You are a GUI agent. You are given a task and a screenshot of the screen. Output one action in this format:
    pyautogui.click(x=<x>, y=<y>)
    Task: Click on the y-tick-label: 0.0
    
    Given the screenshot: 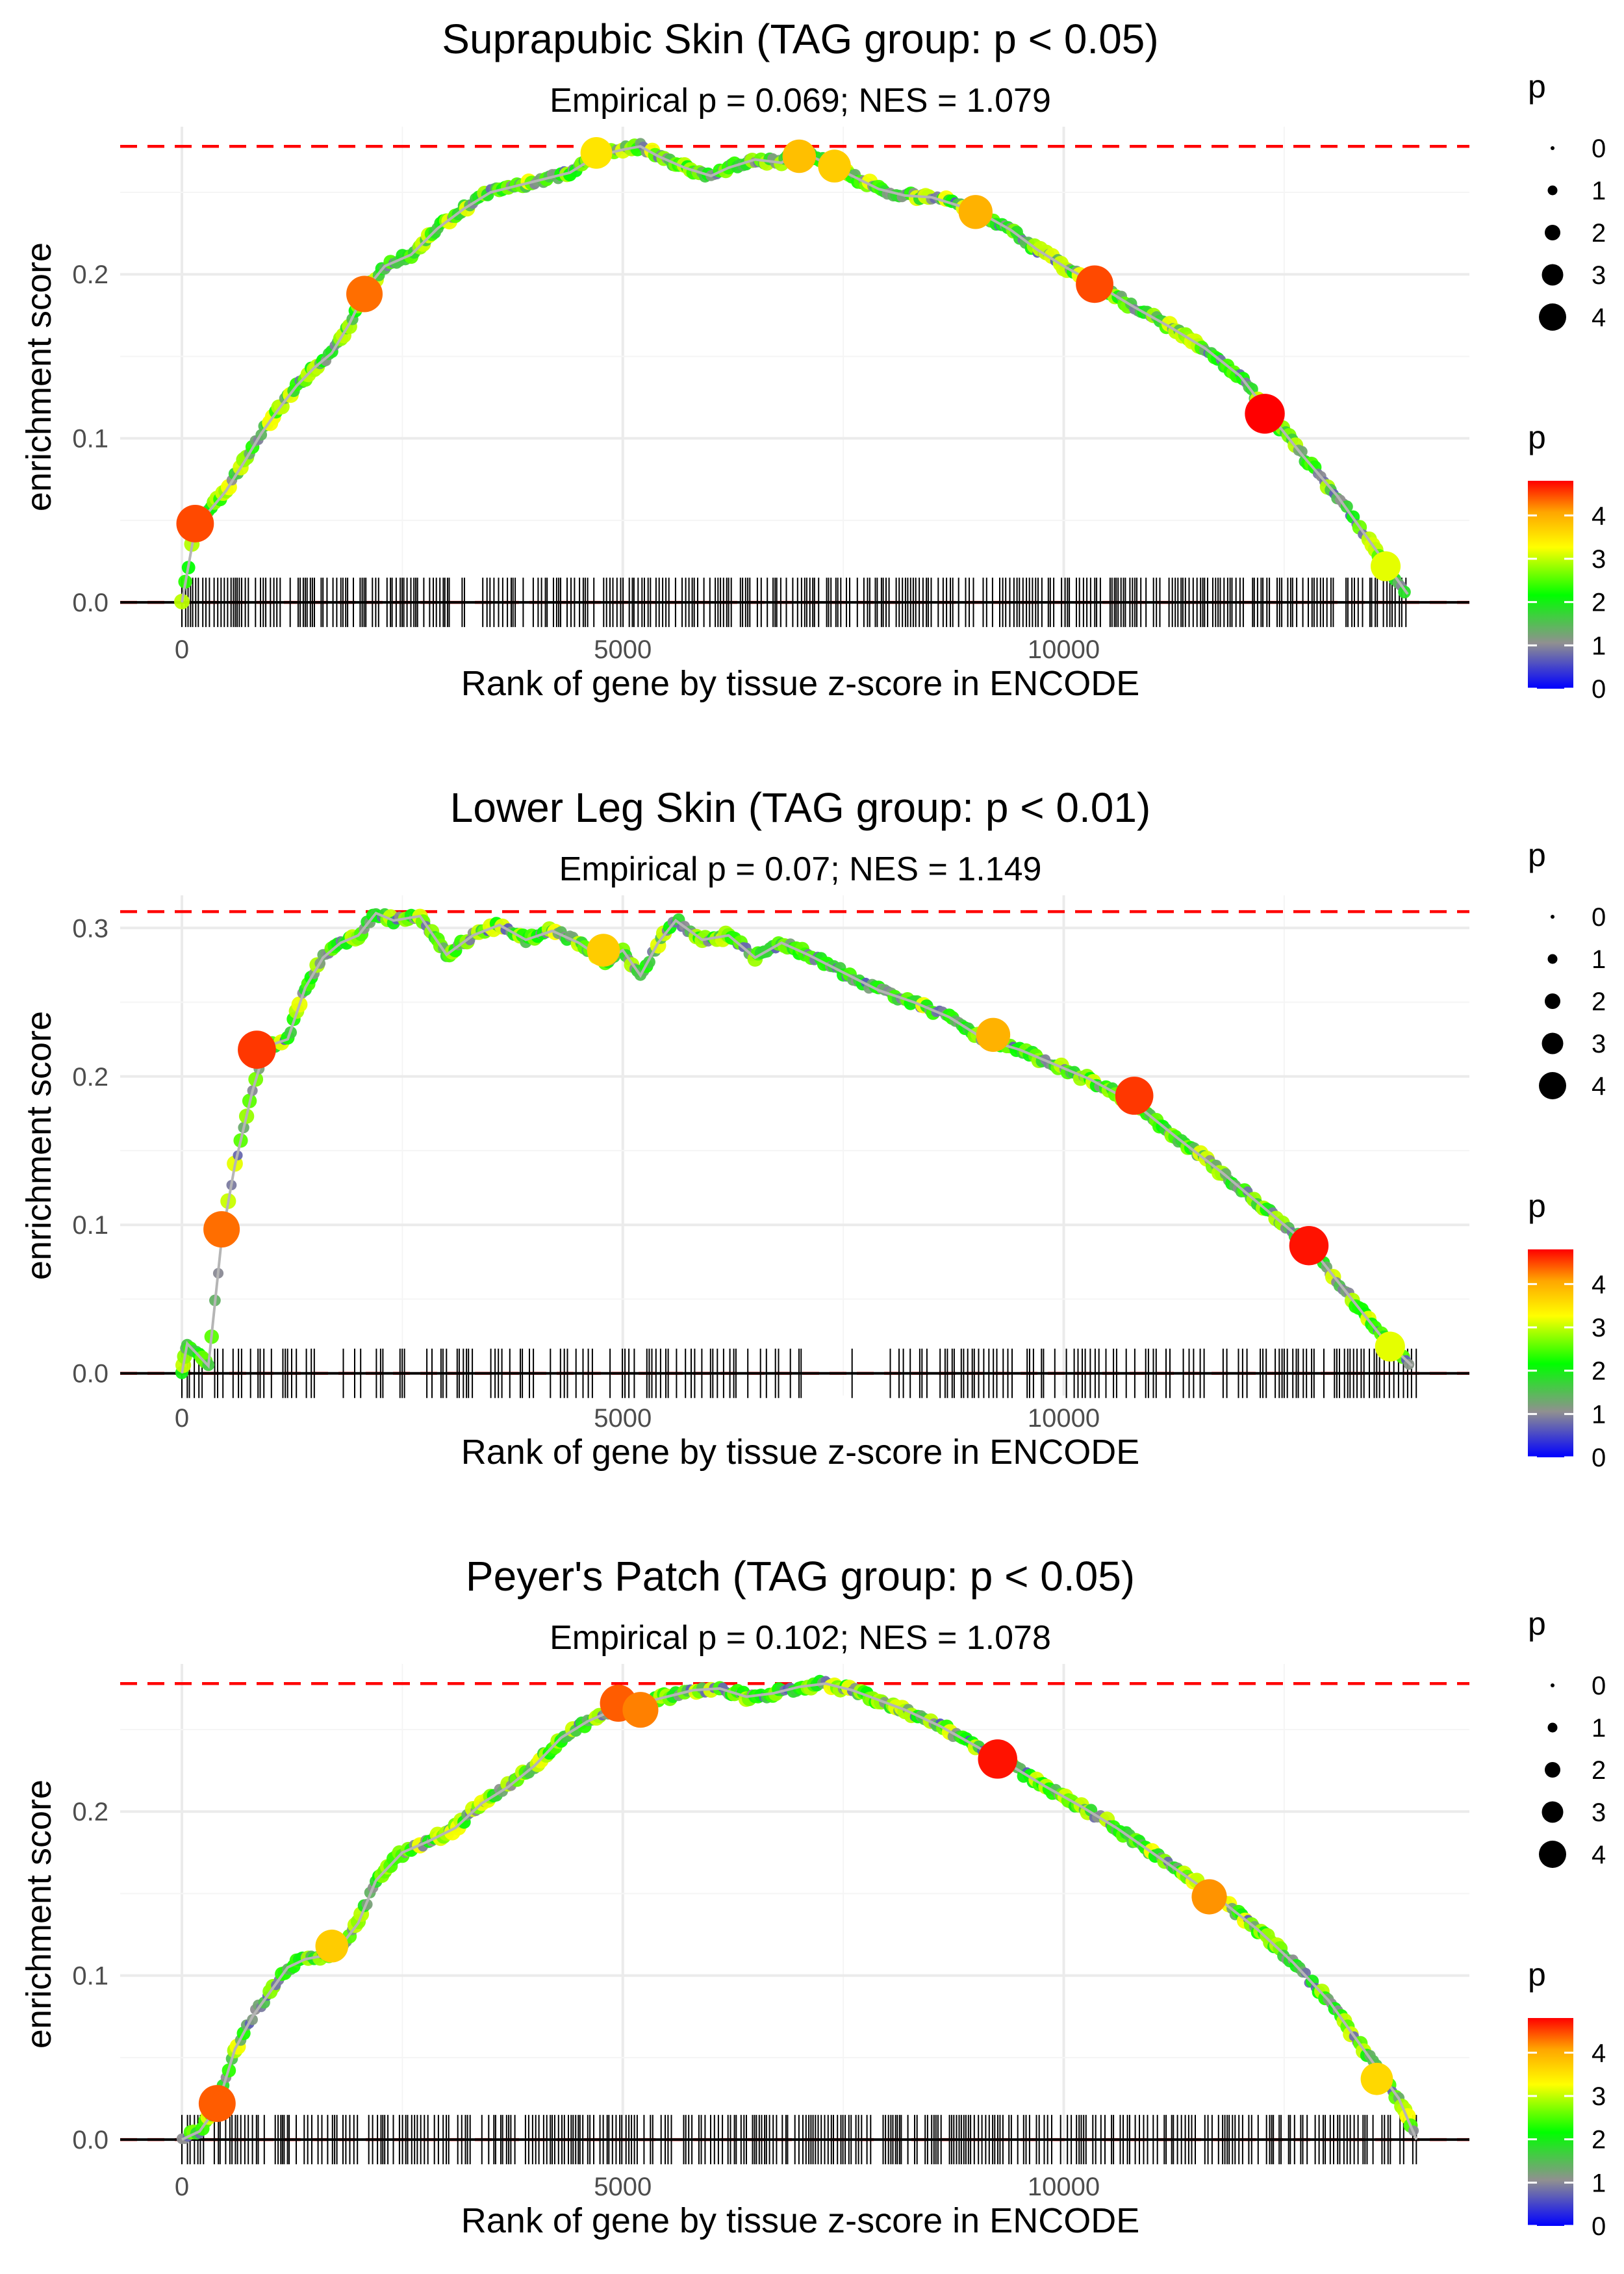 What is the action you would take?
    pyautogui.click(x=90, y=603)
    